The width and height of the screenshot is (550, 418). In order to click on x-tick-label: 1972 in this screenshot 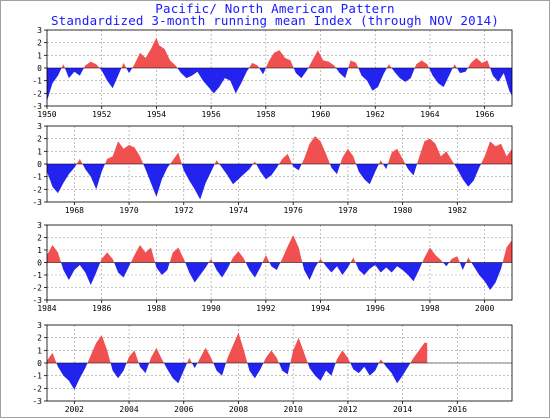, I will do `click(183, 210)`.